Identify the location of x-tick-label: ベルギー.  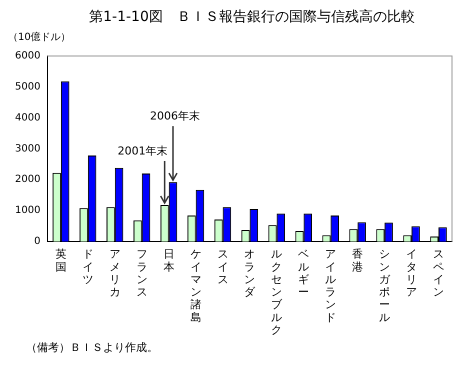
(304, 273).